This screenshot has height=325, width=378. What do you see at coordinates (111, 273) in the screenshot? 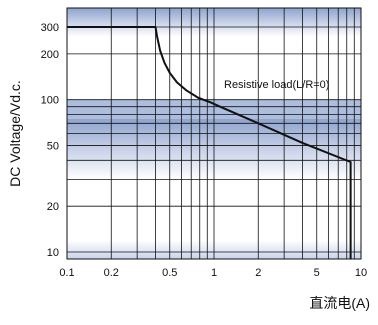
I see `x-tick-label: 0.2` at bounding box center [111, 273].